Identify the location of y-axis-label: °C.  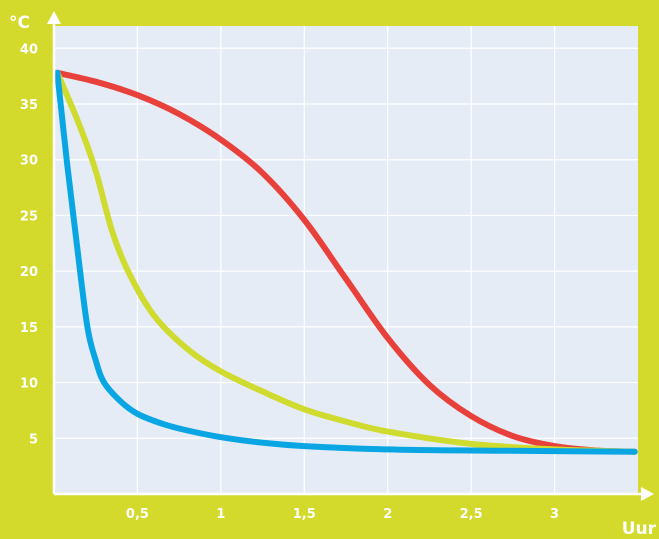
(19, 23).